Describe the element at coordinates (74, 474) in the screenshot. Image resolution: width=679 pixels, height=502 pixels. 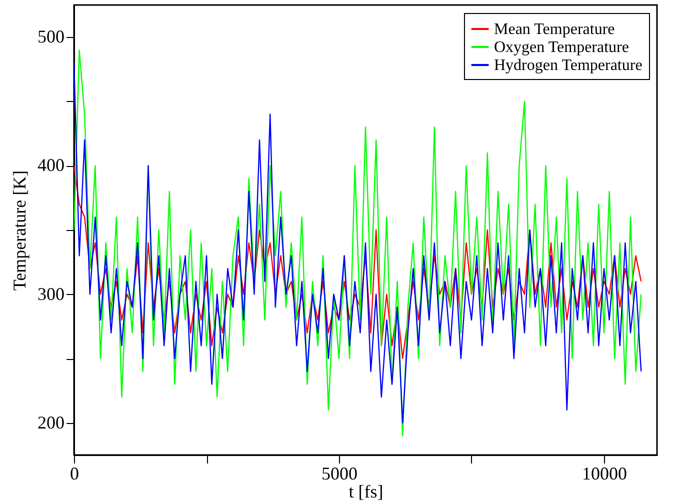
I see `x-tick-label: 0` at that location.